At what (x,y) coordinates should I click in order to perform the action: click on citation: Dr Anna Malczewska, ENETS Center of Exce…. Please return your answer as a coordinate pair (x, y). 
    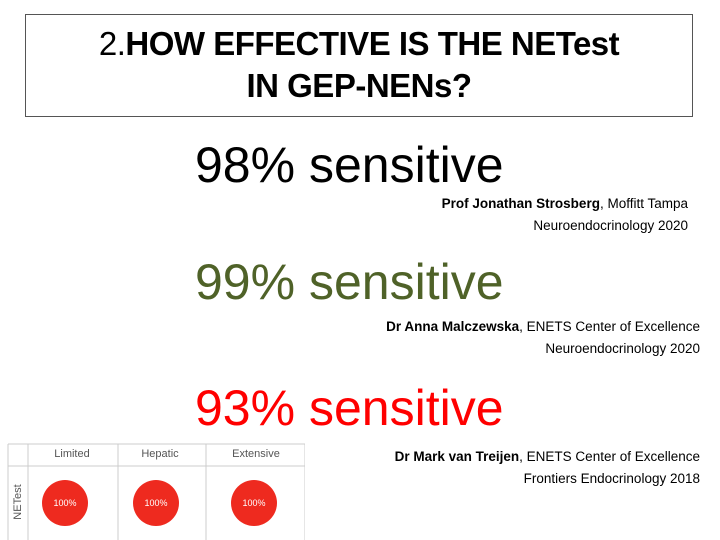
    Looking at the image, I should click on (543, 338).